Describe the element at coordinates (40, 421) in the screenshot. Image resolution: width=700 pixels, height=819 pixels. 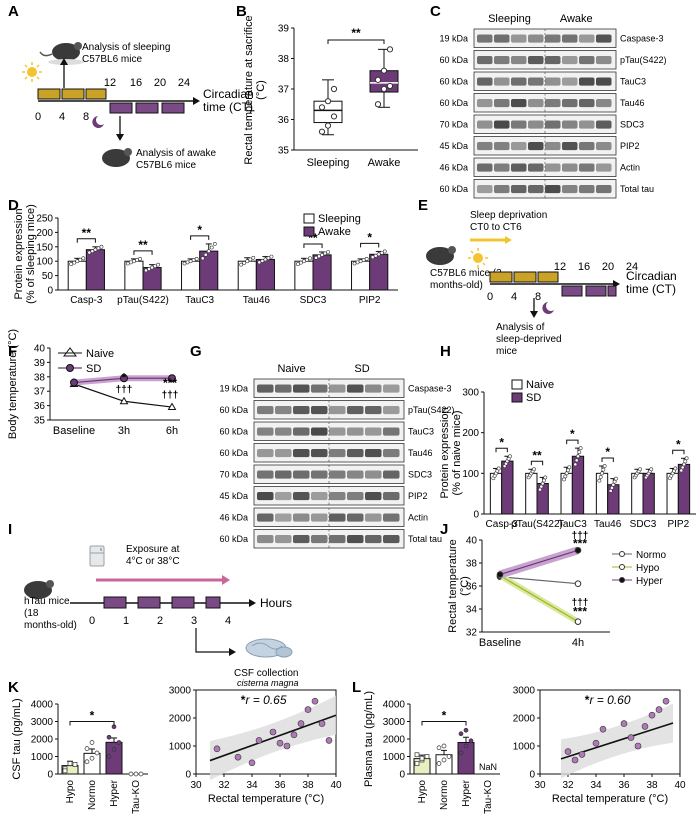
I see `y-tick-label: 35` at that location.